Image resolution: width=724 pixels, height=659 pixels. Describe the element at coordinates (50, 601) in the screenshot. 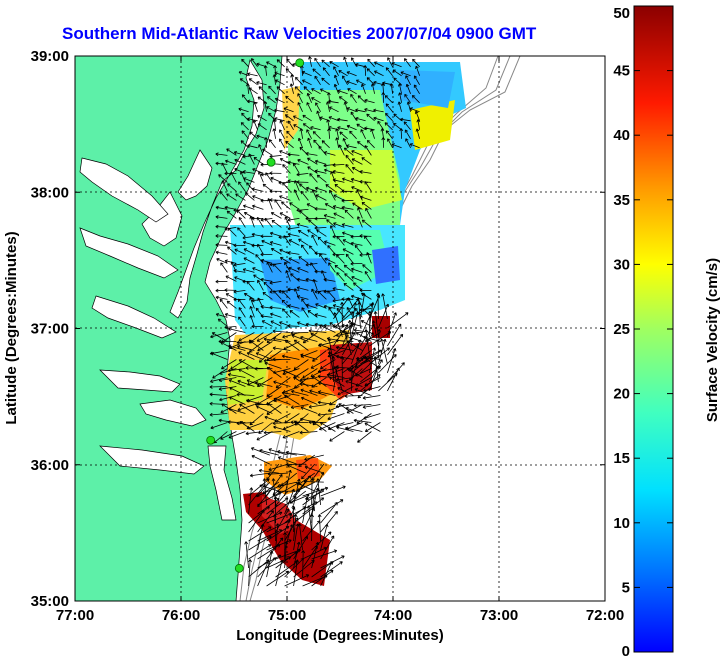

I see `y-tick-label: 35:00` at that location.